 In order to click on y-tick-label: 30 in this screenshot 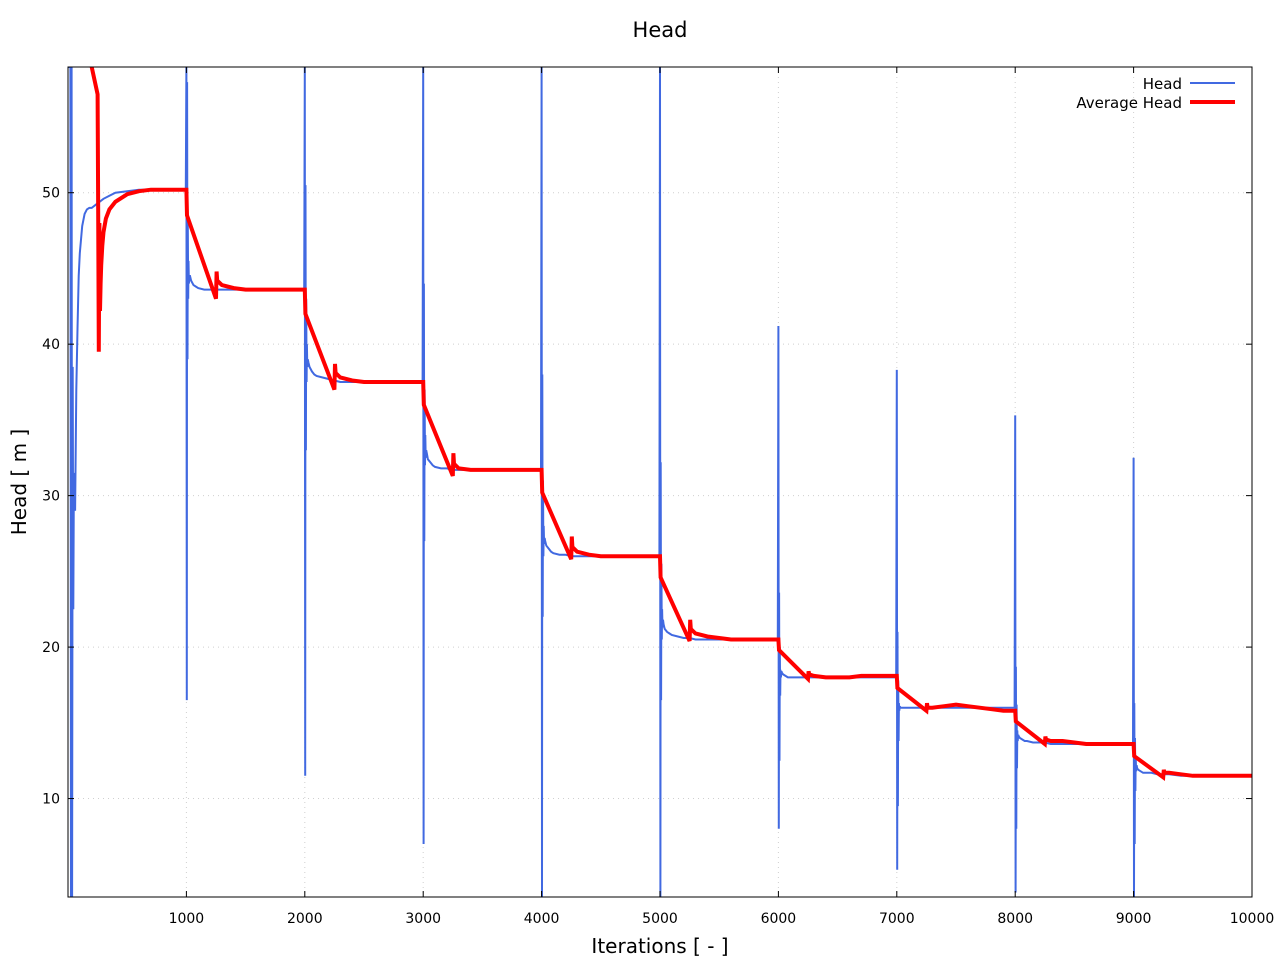, I will do `click(51, 497)`.